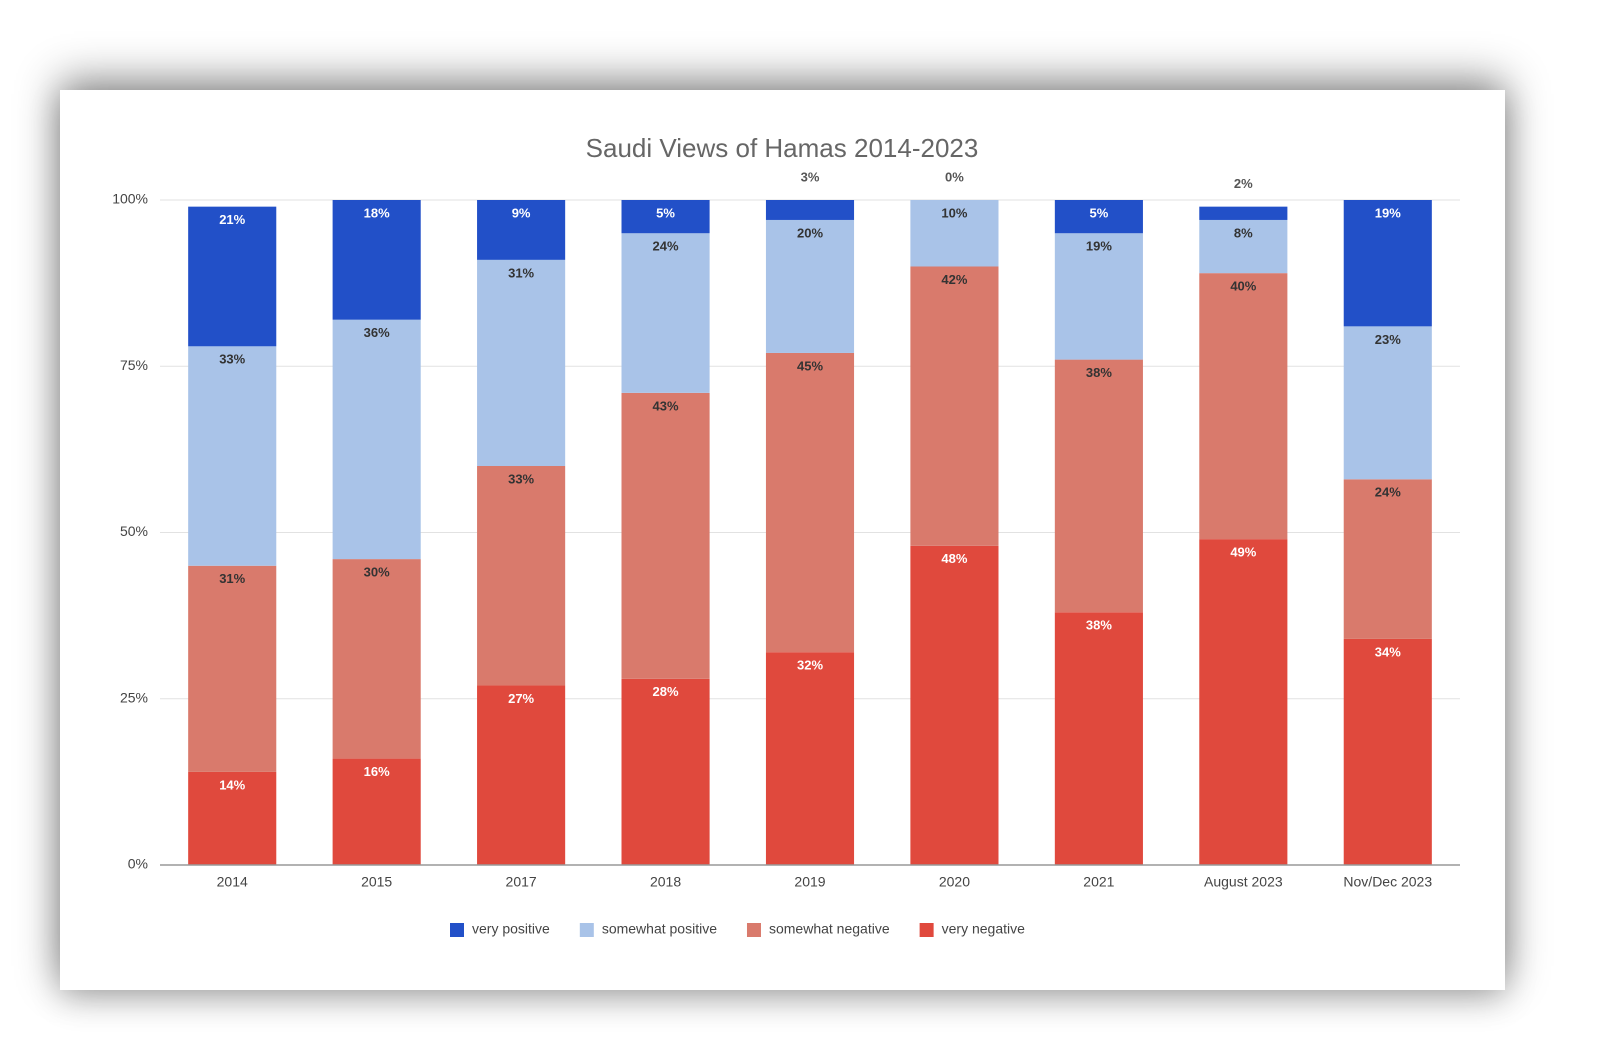 Image resolution: width=1600 pixels, height=1038 pixels. Describe the element at coordinates (134, 531) in the screenshot. I see `y-tick-label: 50%` at that location.